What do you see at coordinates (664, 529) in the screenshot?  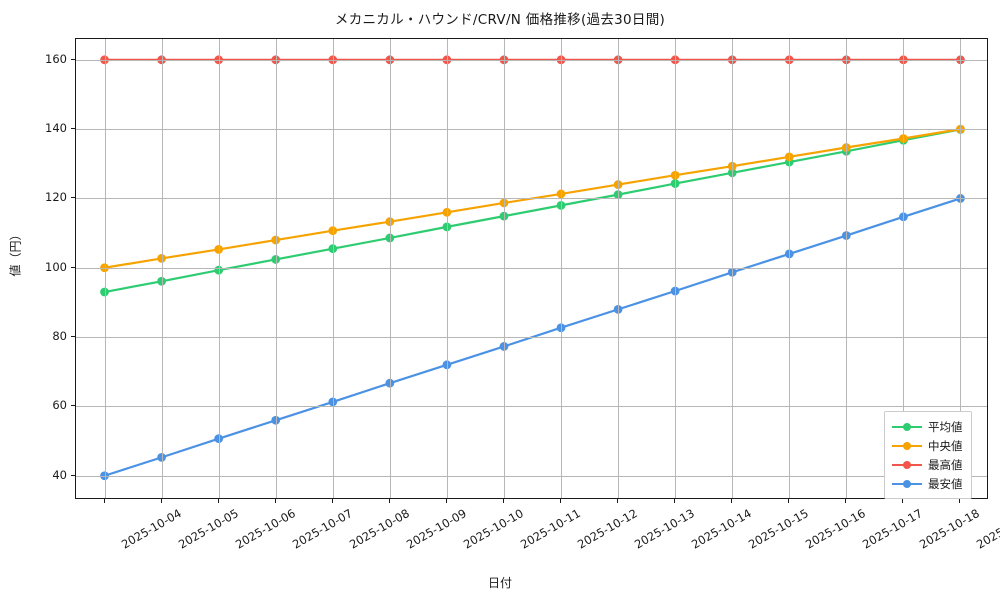 I see `x-tick-label: 2025-10-13` at bounding box center [664, 529].